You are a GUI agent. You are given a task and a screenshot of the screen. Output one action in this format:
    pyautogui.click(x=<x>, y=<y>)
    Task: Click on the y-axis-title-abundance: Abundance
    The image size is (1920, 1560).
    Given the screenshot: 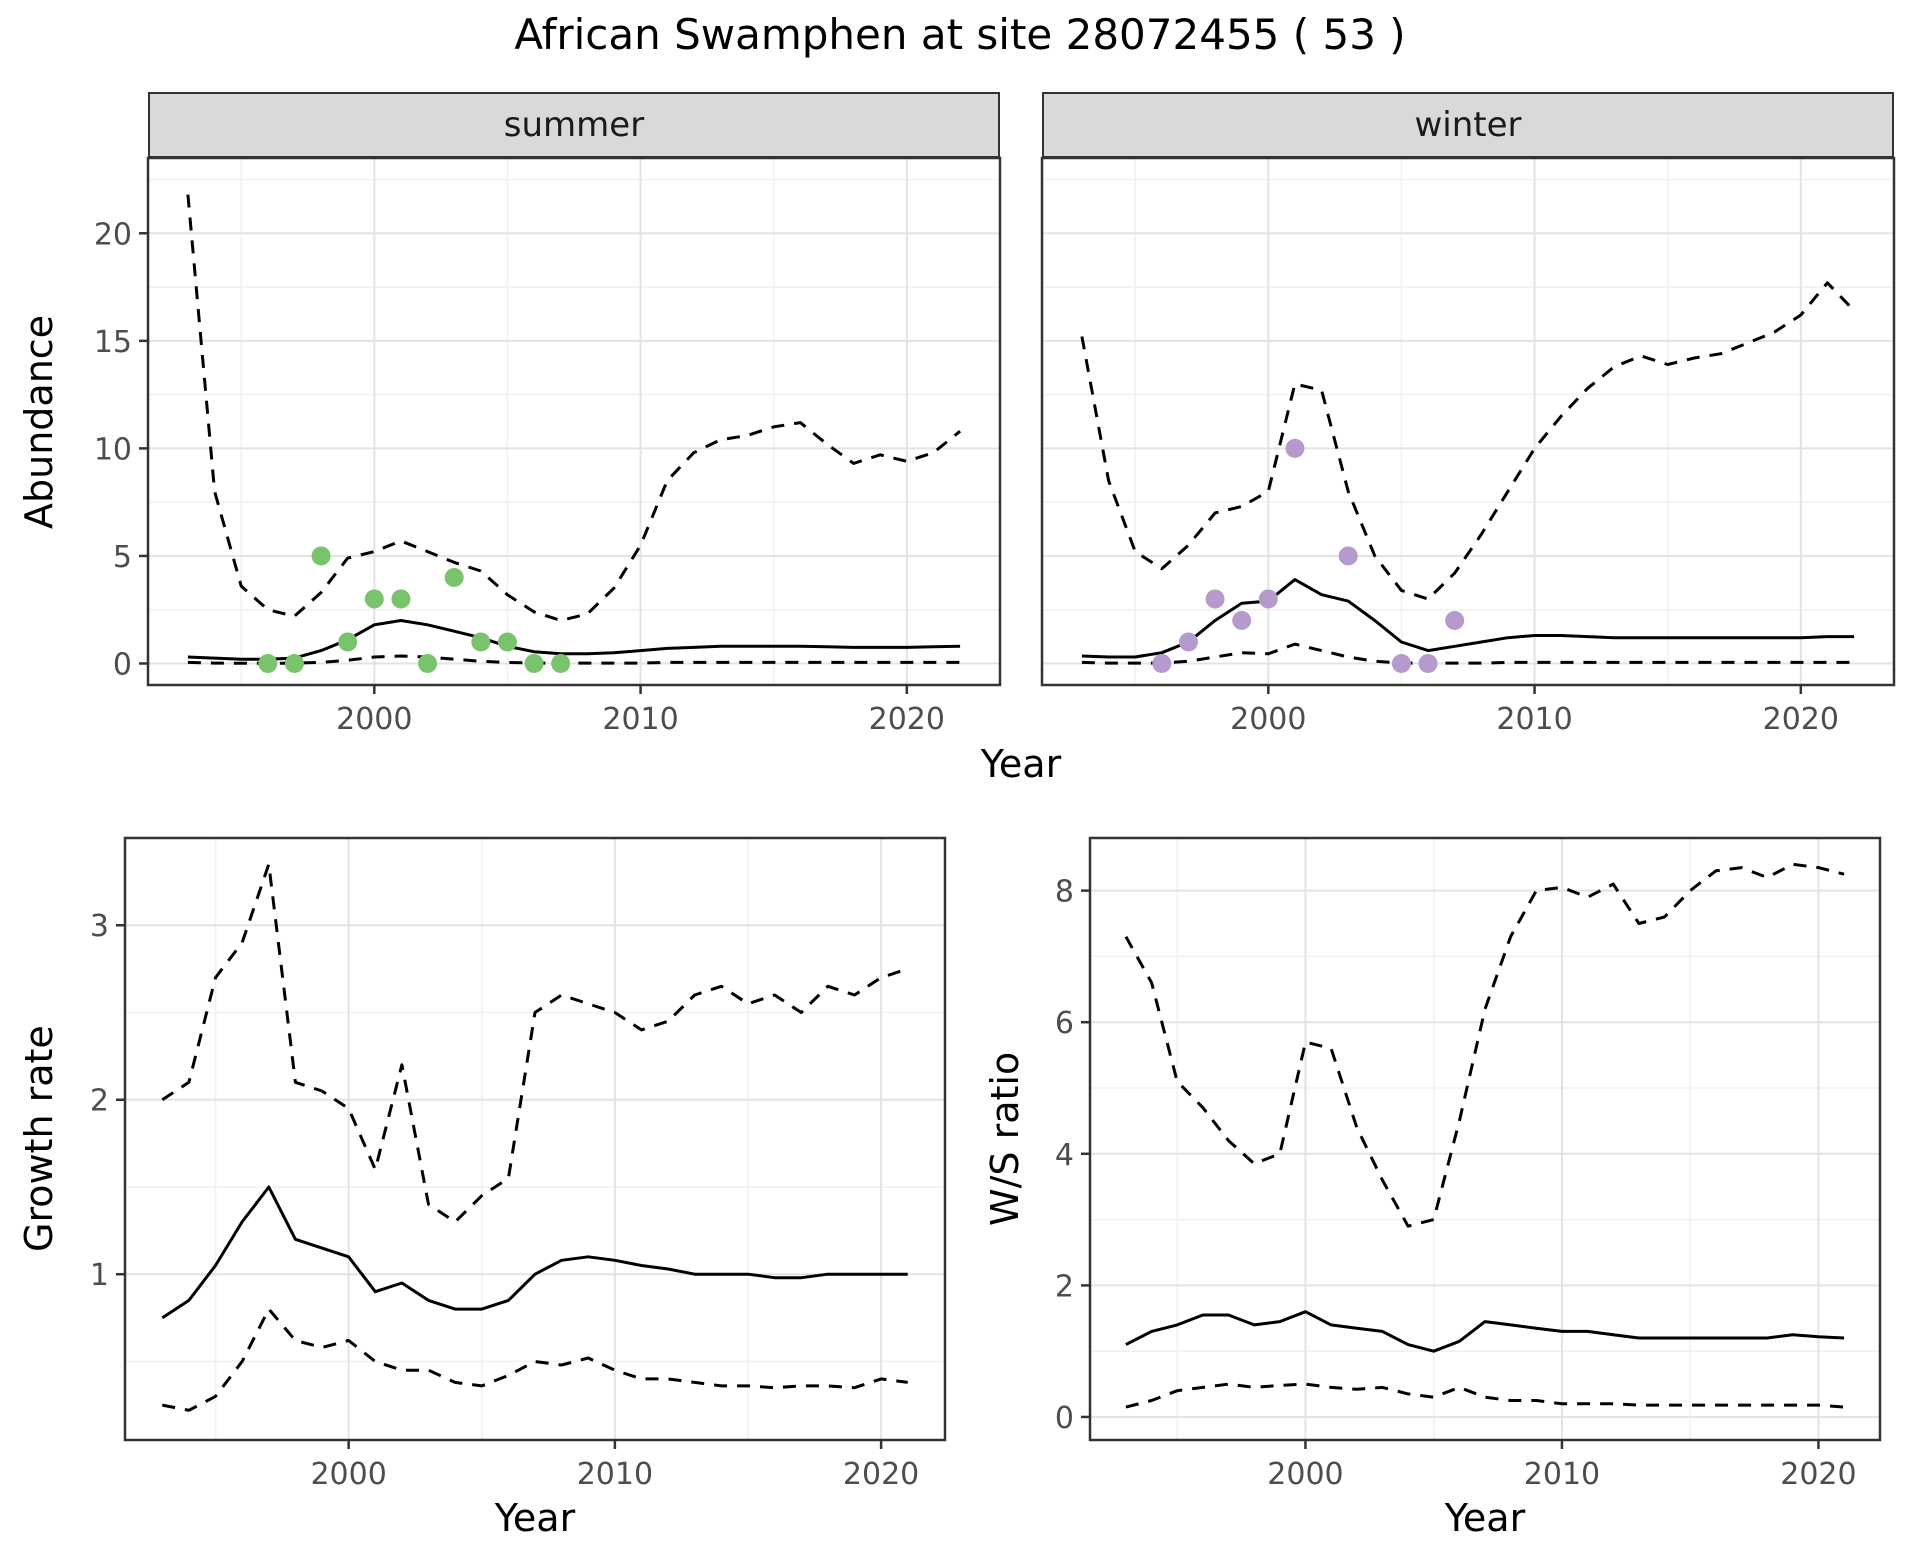 What is the action you would take?
    pyautogui.click(x=39, y=421)
    